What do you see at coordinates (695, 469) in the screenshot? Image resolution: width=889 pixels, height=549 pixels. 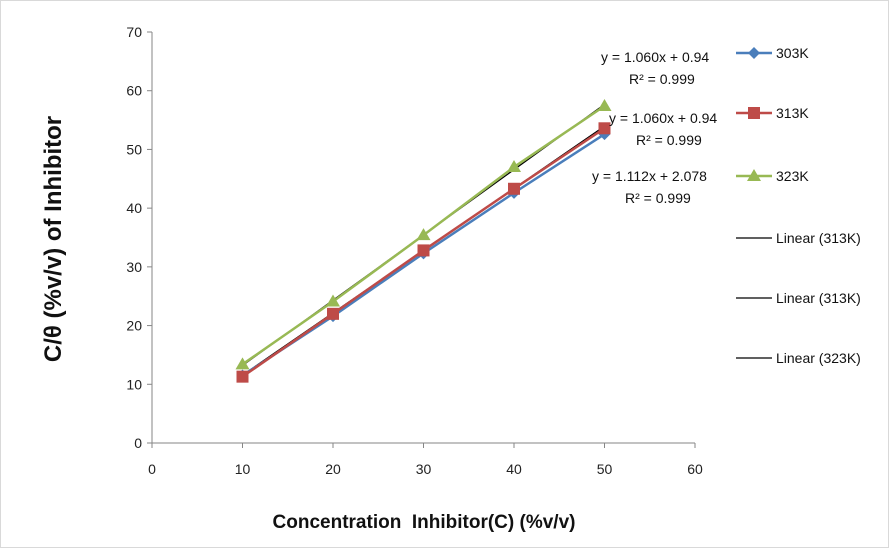 I see `x-tick-label: 60` at bounding box center [695, 469].